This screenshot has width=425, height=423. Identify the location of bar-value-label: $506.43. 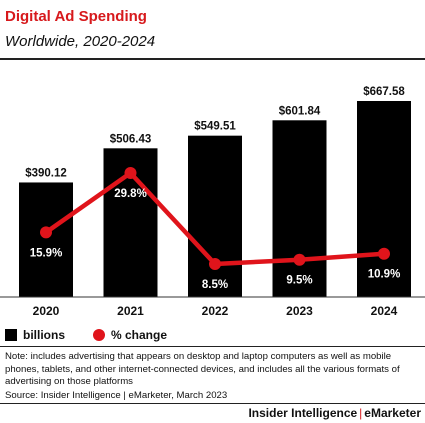
(131, 139).